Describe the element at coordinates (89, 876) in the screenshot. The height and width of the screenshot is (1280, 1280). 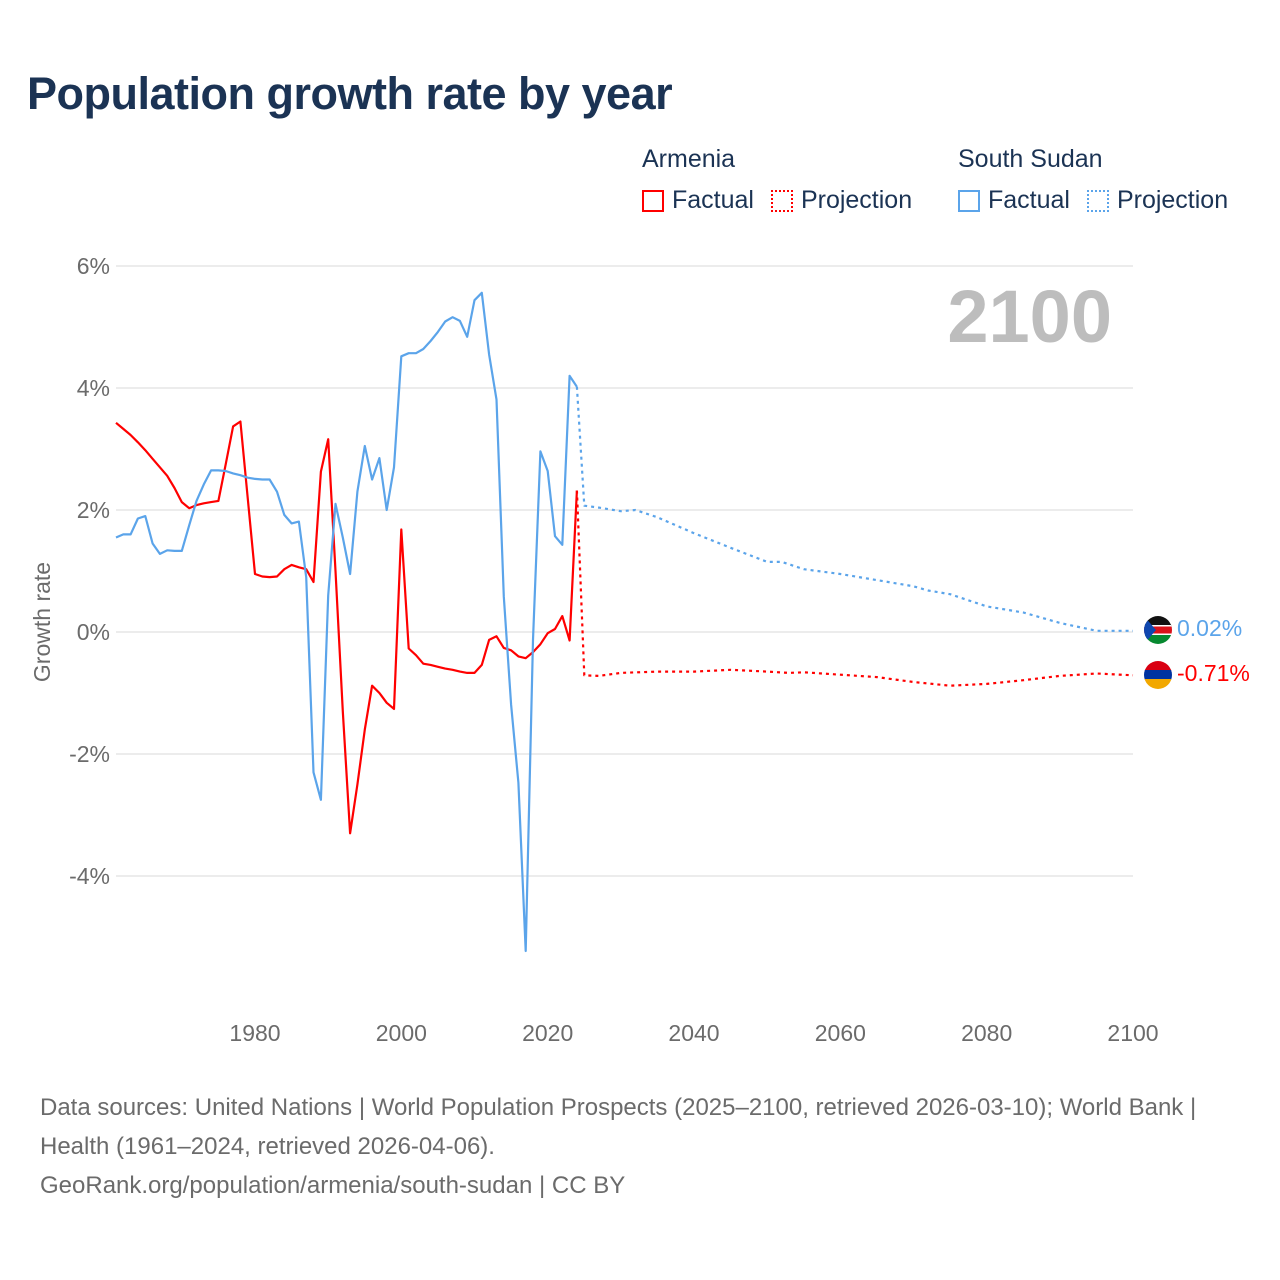
I see `y-tick-label: -4%` at that location.